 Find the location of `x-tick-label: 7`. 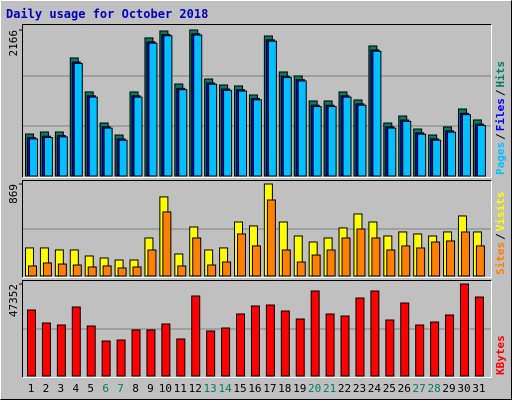

x-tick-label: 7 is located at coordinates (120, 388).